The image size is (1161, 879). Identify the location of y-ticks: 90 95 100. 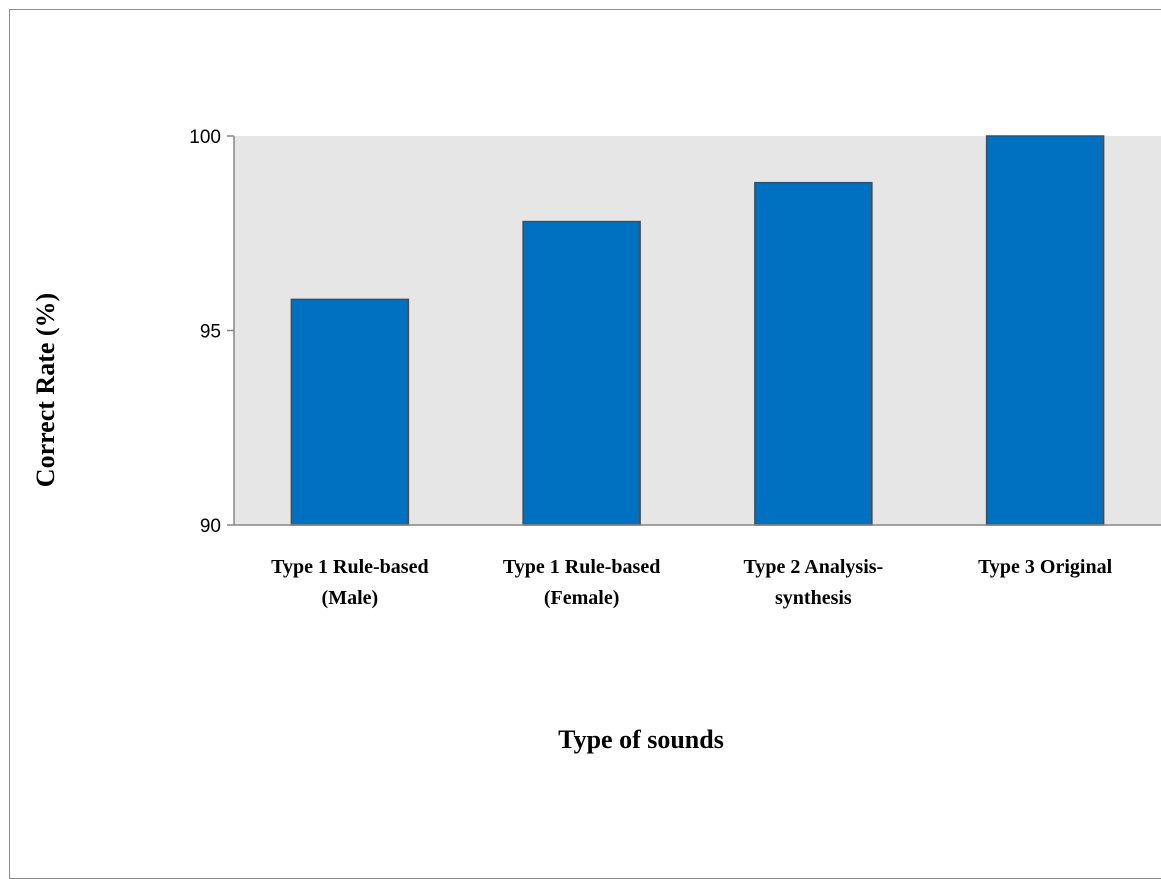
(211, 332).